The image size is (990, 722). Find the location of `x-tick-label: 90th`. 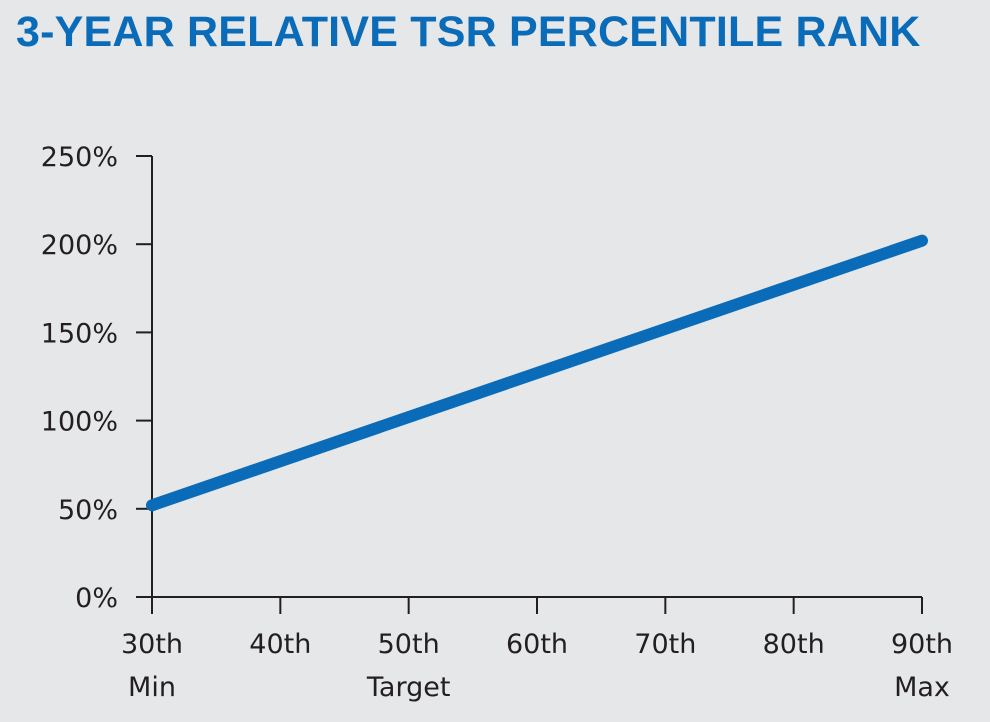

x-tick-label: 90th is located at coordinates (922, 644).